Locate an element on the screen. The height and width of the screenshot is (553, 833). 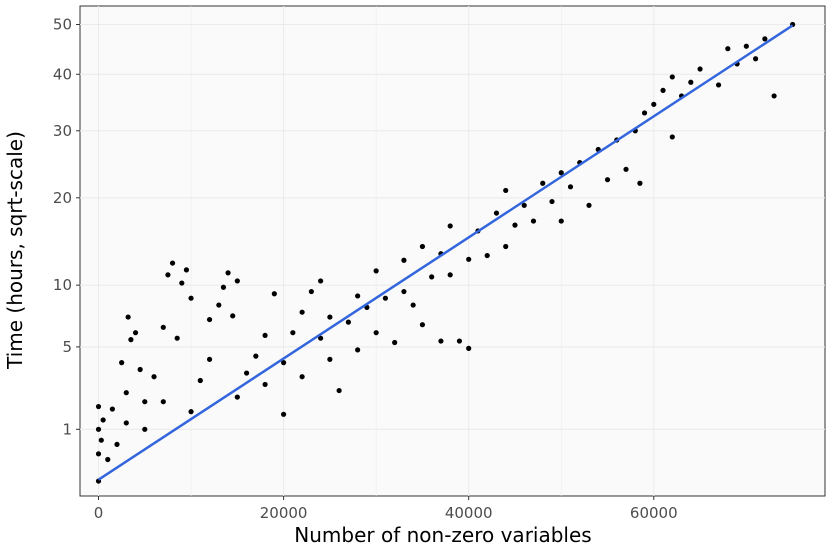
x-tick-label: 60000 is located at coordinates (654, 513).